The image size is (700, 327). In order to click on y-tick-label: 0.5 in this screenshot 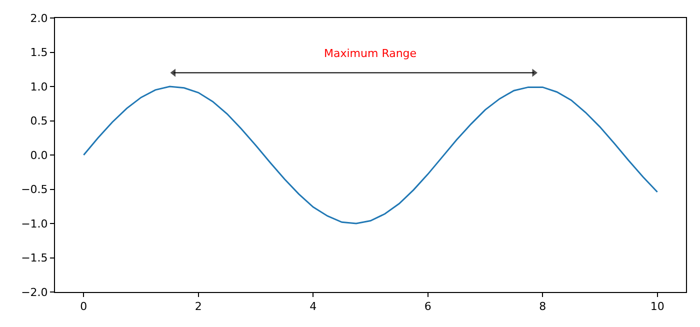, I will do `click(39, 121)`.